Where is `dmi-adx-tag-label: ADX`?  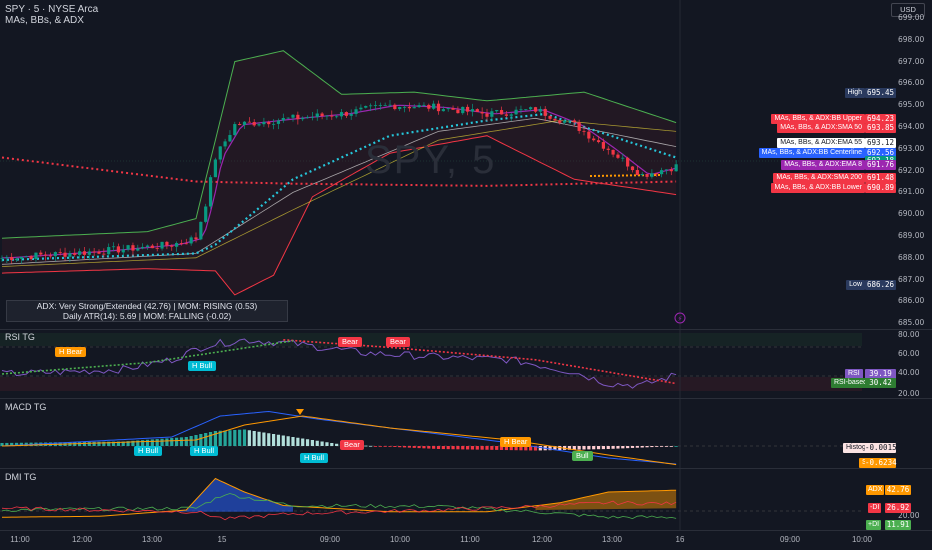 dmi-adx-tag-label: ADX is located at coordinates (875, 490).